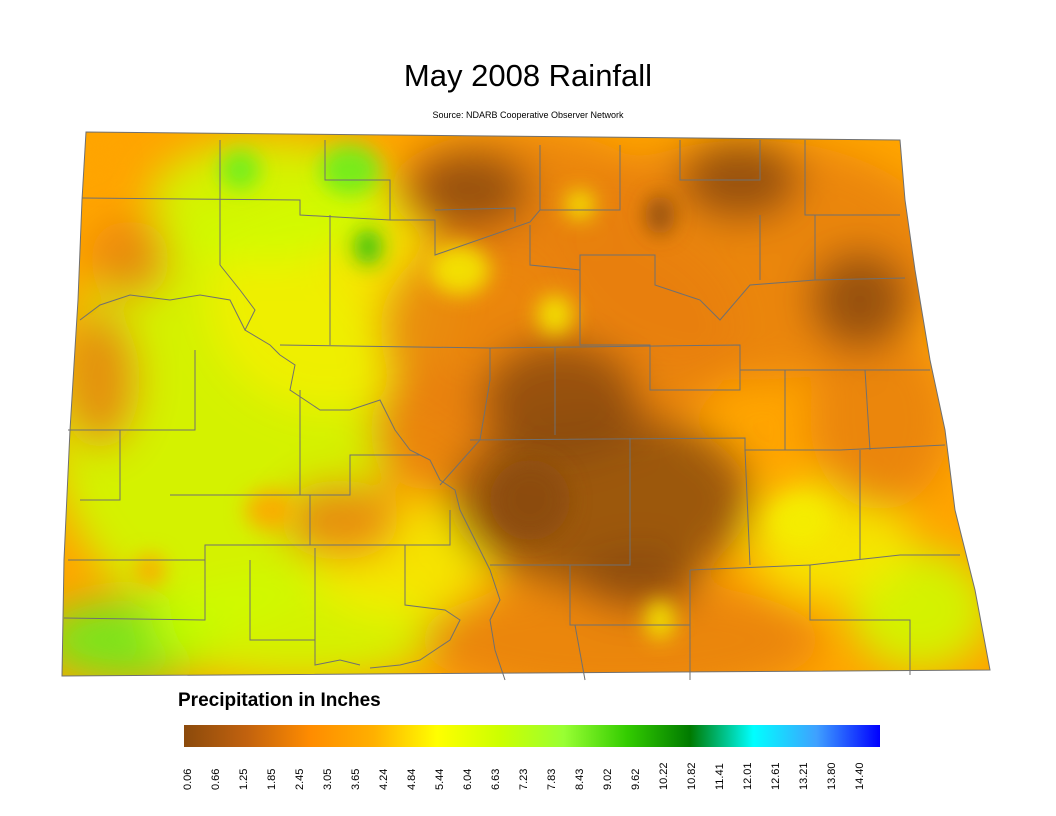 The height and width of the screenshot is (816, 1056). I want to click on tick-text: 1.85, so click(272, 779).